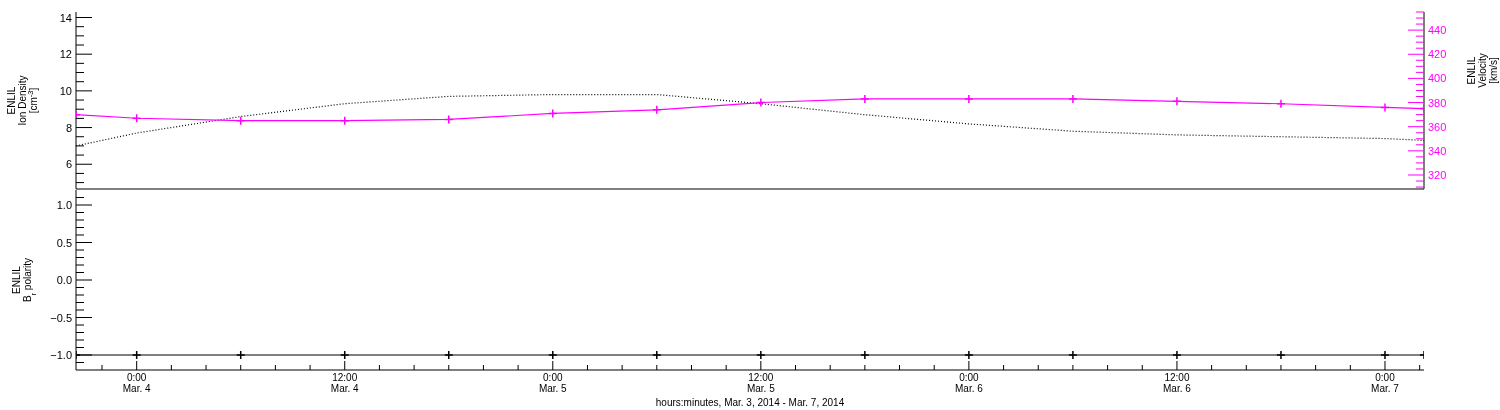  What do you see at coordinates (969, 383) in the screenshot?
I see `x-tick-label: 0:00 Mar. 6` at bounding box center [969, 383].